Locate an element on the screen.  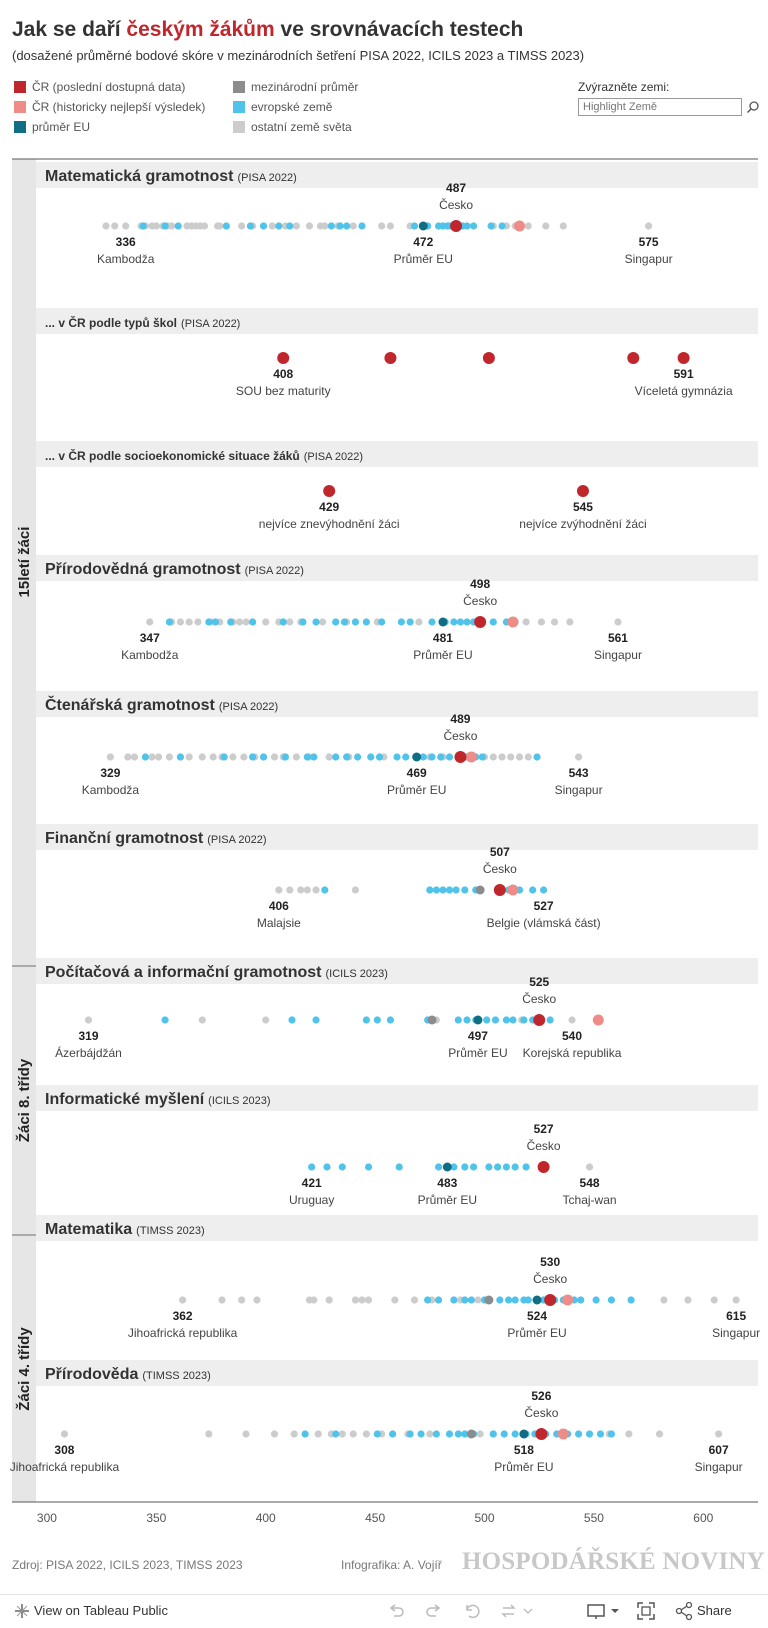
data-label-name: Kambodža is located at coordinates (150, 655).